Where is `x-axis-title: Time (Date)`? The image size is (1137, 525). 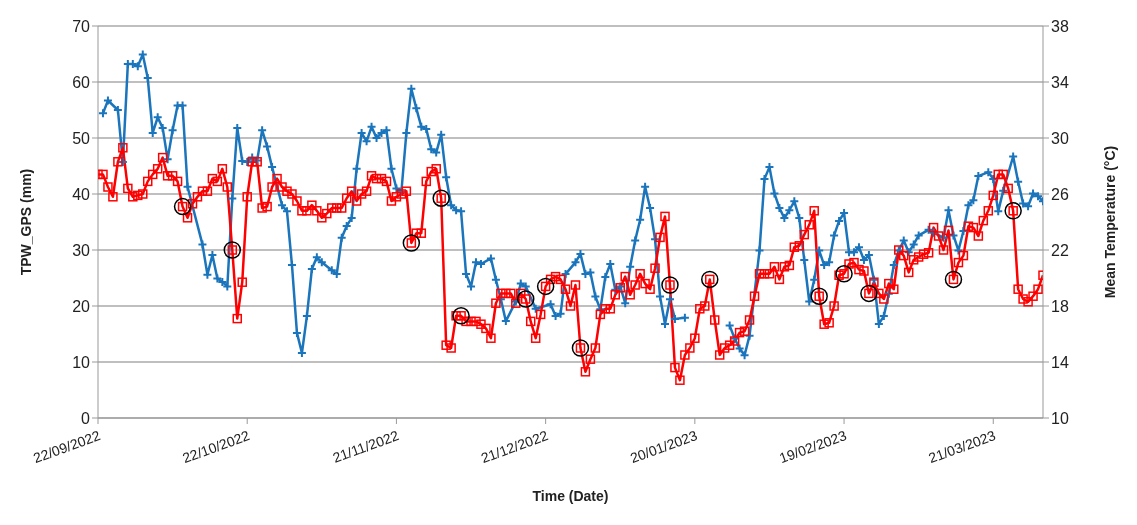
x-axis-title: Time (Date) is located at coordinates (570, 496).